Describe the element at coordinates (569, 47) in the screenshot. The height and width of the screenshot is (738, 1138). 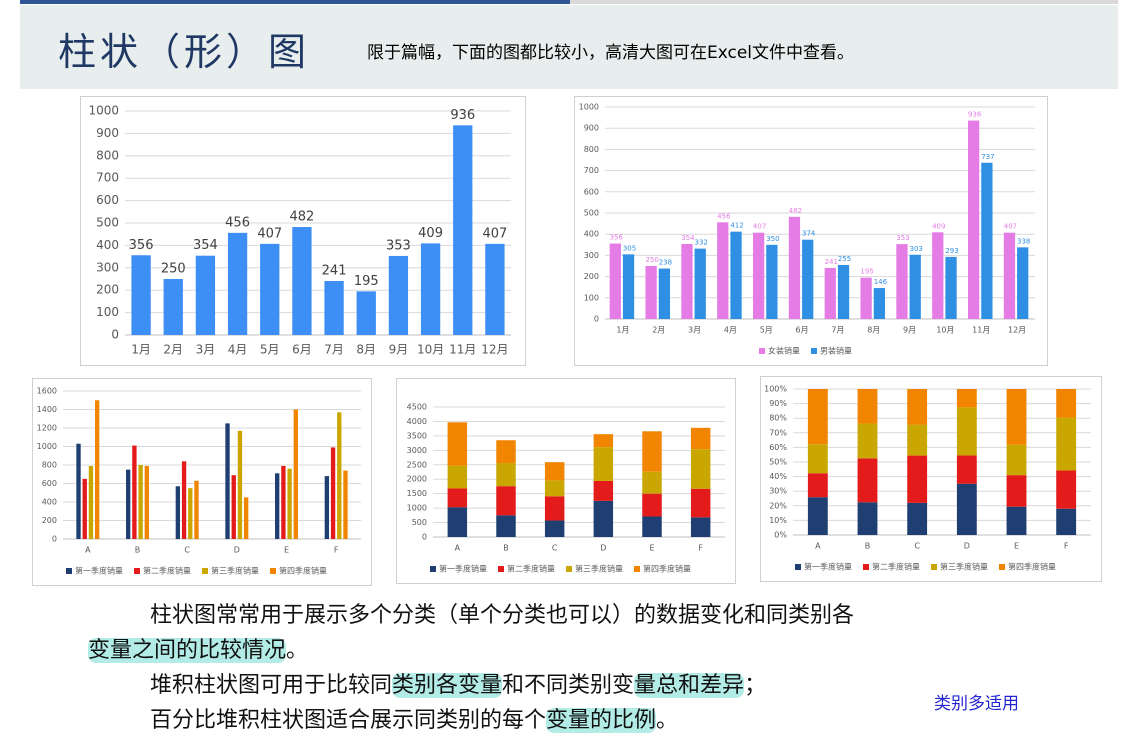
I see `header: 柱状（形）图 限于篇幅，下面的图都比较小，高清大图可在Excel文件中查看。` at that location.